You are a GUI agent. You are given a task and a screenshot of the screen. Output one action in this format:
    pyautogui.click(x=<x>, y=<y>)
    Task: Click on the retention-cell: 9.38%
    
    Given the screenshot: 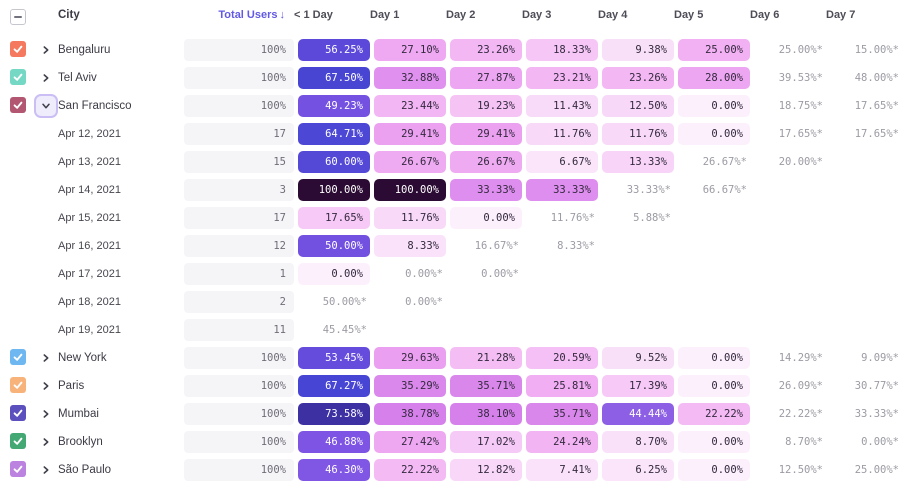 What is the action you would take?
    pyautogui.click(x=638, y=50)
    